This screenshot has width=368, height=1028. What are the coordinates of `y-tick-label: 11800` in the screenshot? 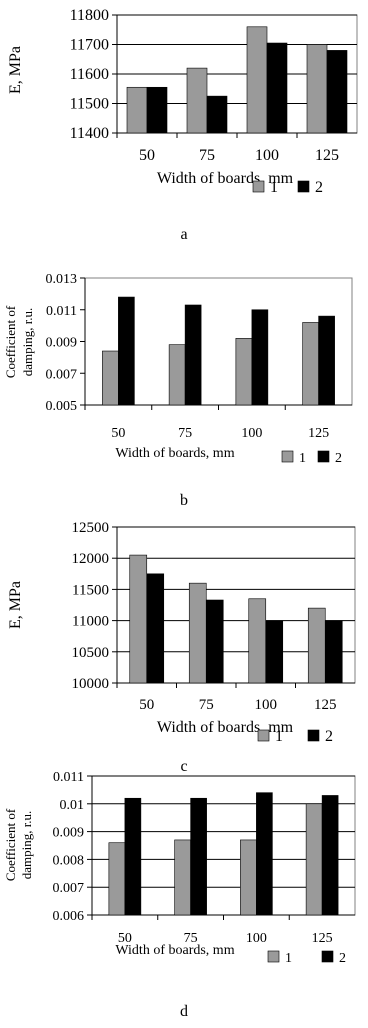 It's located at (89, 15).